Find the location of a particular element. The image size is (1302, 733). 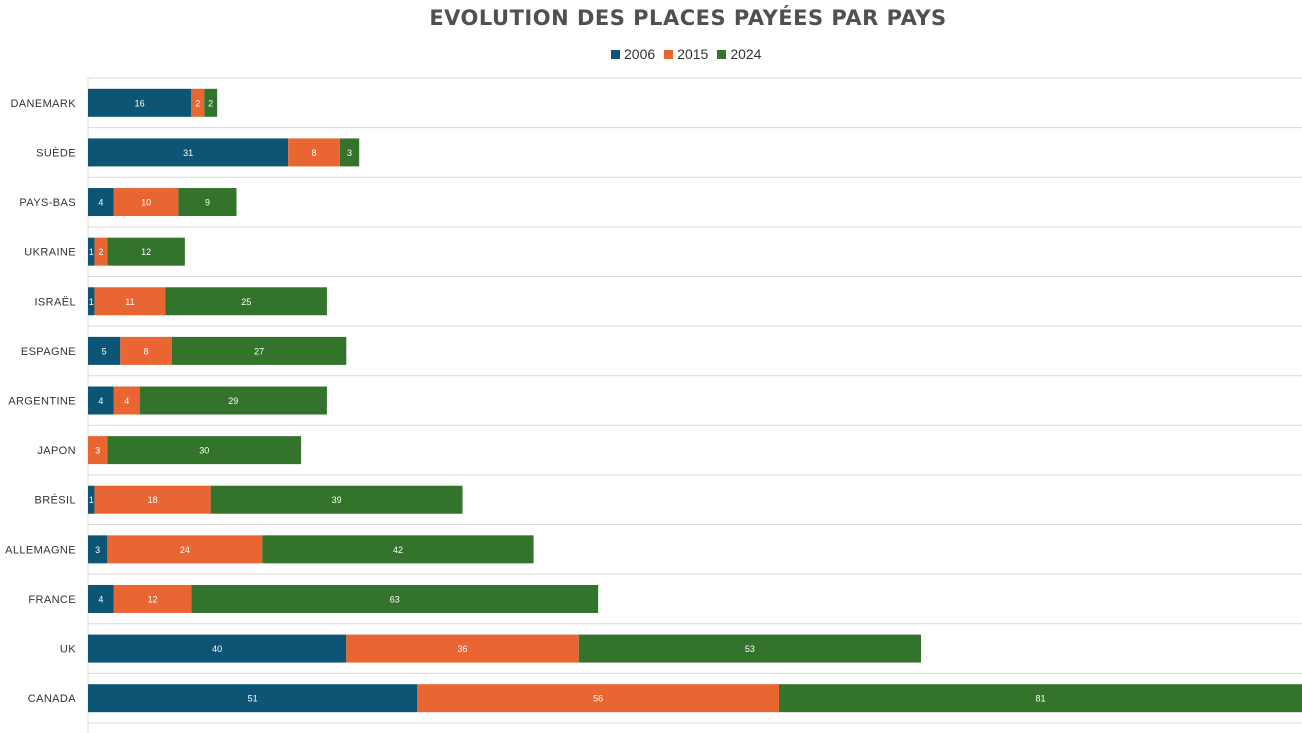

bar-2024-argentine is located at coordinates (233, 400).